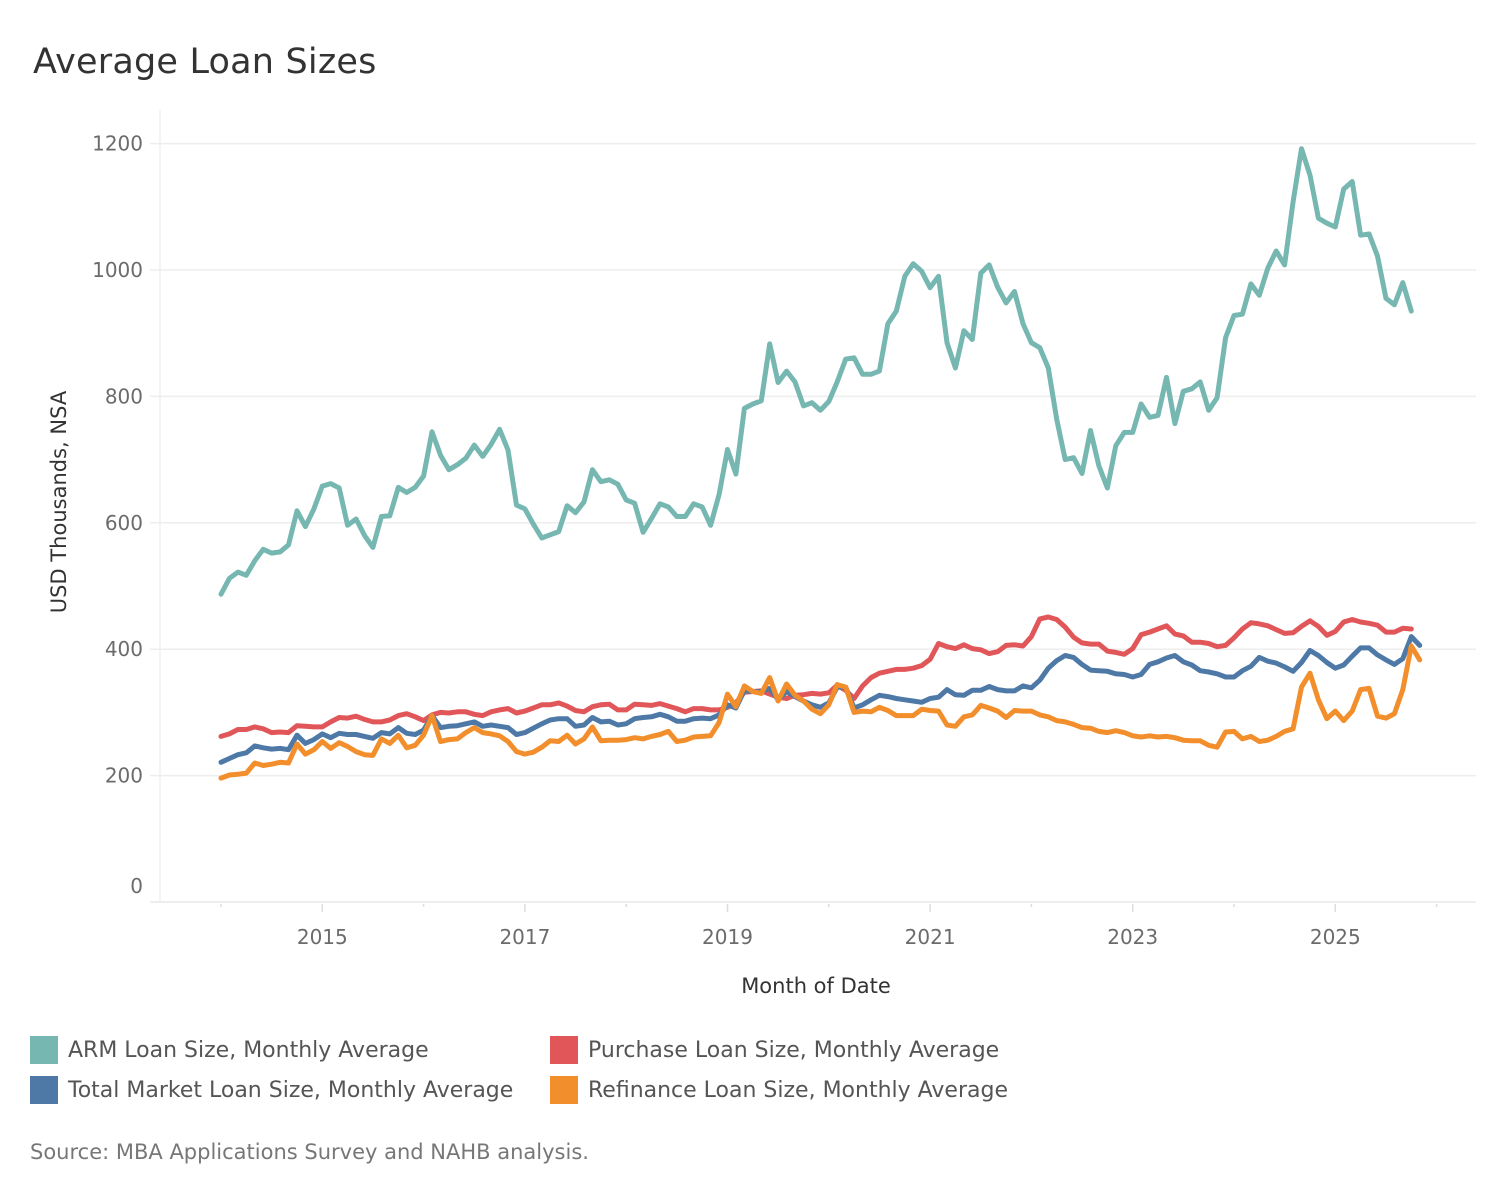 The height and width of the screenshot is (1198, 1498). Describe the element at coordinates (124, 396) in the screenshot. I see `y-tick-label: 800` at that location.